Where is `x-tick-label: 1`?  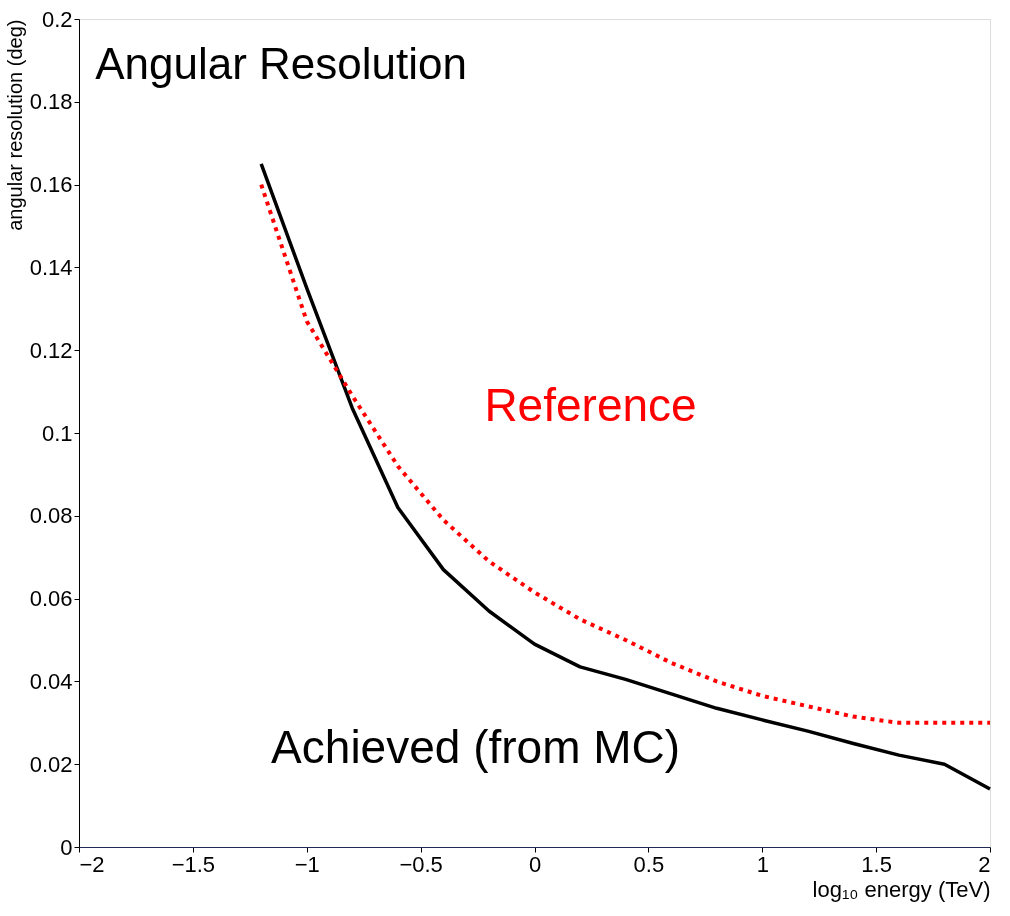 x-tick-label: 1 is located at coordinates (762, 864).